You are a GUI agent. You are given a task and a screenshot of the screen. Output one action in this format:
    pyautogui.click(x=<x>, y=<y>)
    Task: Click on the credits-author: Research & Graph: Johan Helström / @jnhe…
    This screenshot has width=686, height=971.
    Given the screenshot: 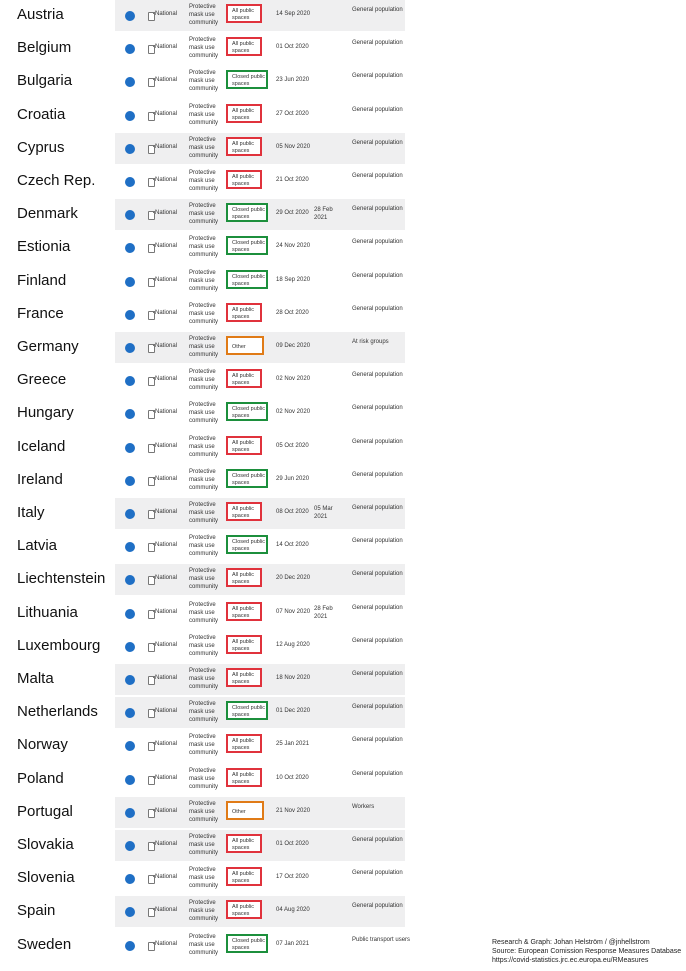 What is the action you would take?
    pyautogui.click(x=571, y=942)
    